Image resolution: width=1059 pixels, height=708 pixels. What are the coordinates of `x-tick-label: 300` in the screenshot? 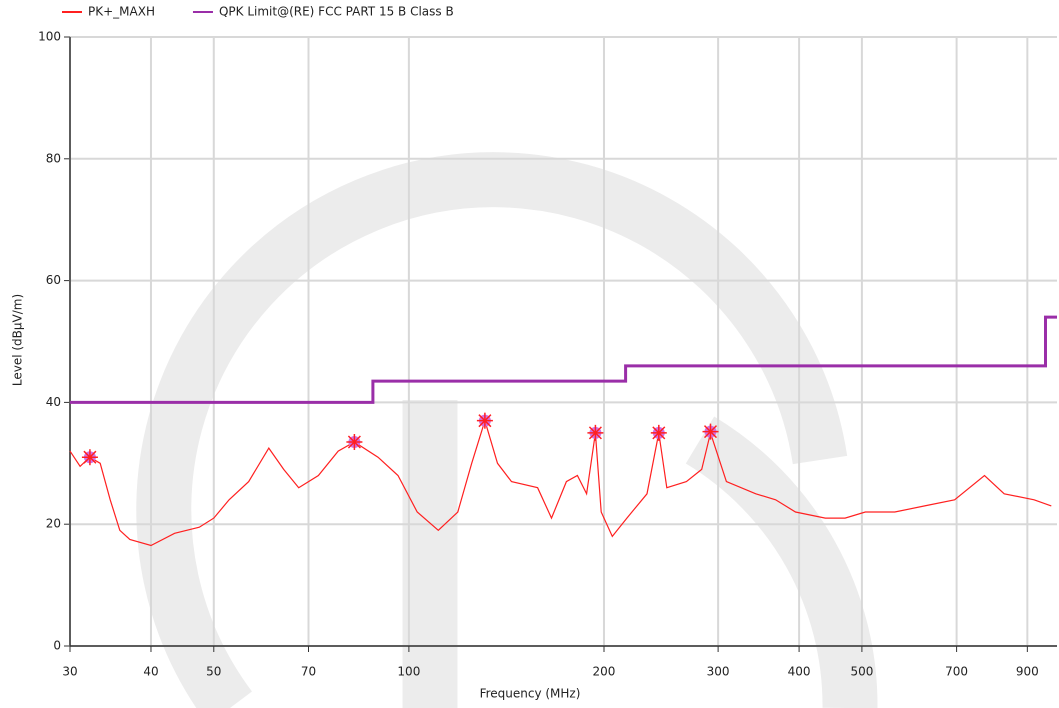 It's located at (718, 672).